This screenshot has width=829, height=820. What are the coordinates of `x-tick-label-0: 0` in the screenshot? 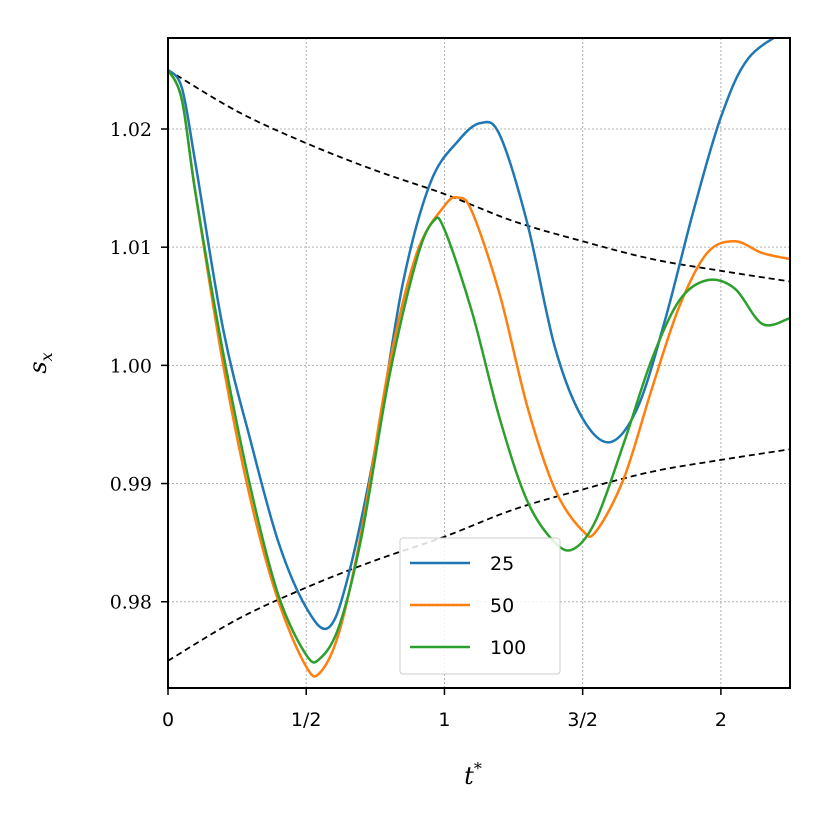 It's located at (168, 720).